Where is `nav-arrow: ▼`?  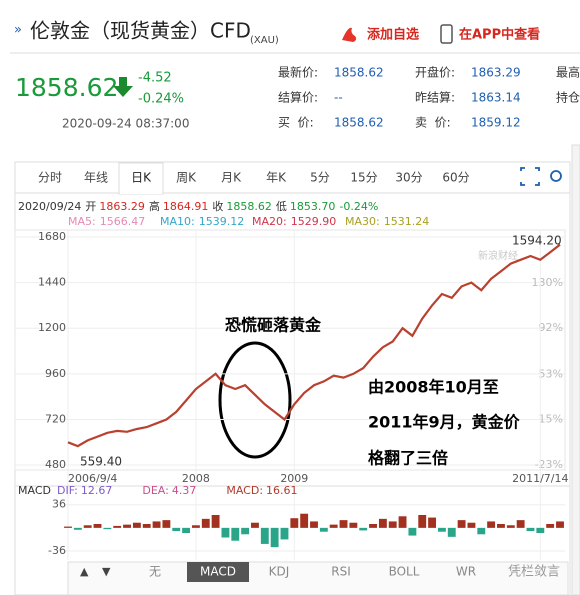
nav-arrow: ▼ is located at coordinates (106, 571).